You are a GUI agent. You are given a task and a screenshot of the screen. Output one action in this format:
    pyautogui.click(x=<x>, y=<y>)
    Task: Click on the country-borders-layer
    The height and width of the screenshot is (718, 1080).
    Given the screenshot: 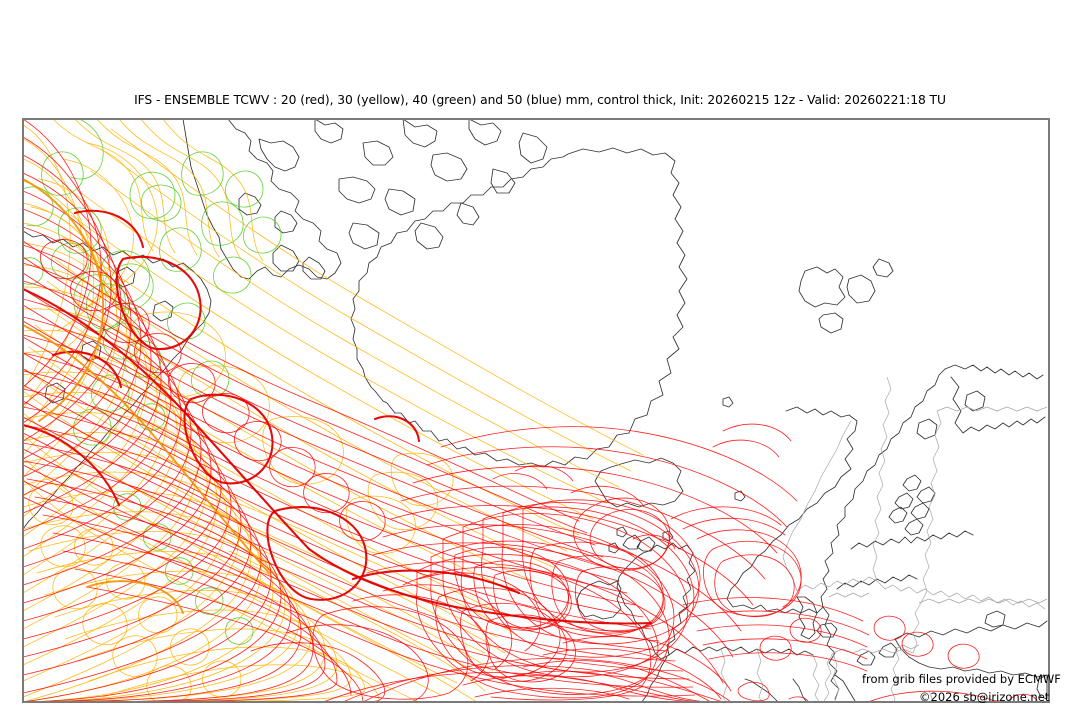 What is the action you would take?
    pyautogui.click(x=884, y=539)
    